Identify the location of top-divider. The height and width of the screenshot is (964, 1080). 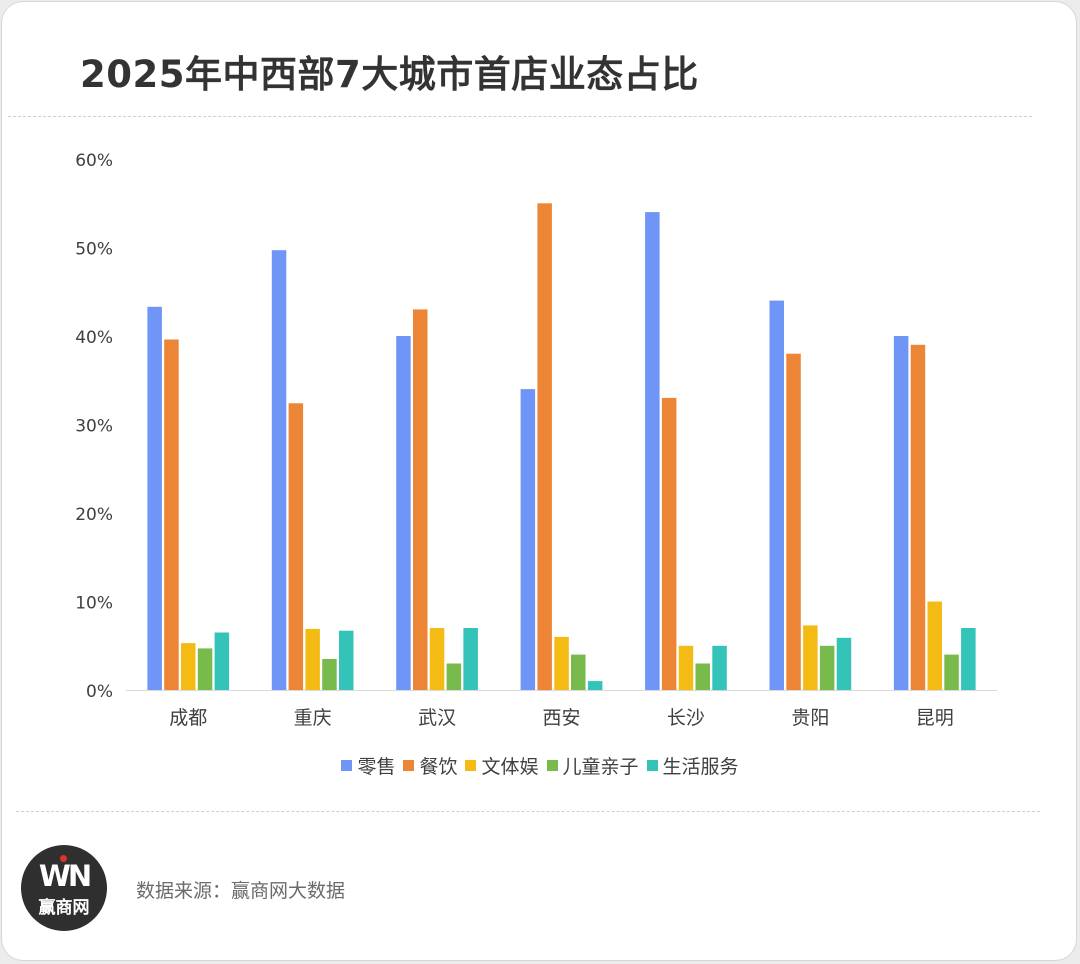
(520, 116).